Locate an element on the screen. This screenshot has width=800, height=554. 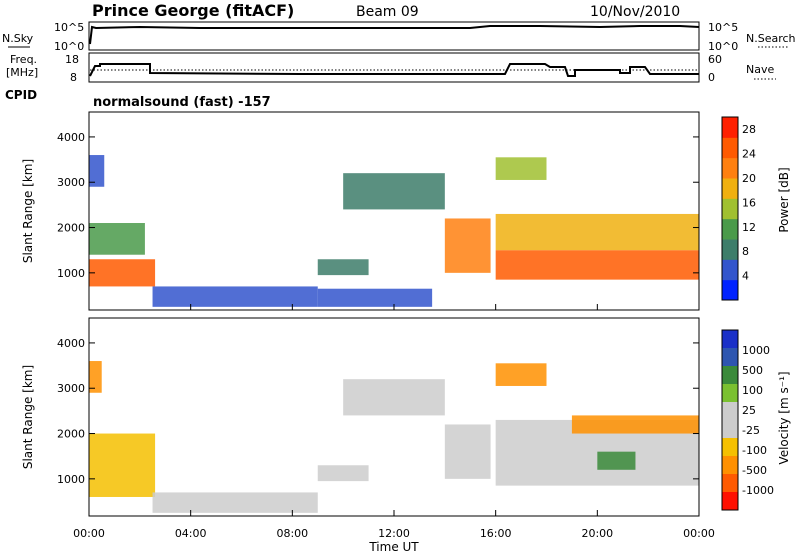
noise-right-label: N.Search is located at coordinates (771, 38).